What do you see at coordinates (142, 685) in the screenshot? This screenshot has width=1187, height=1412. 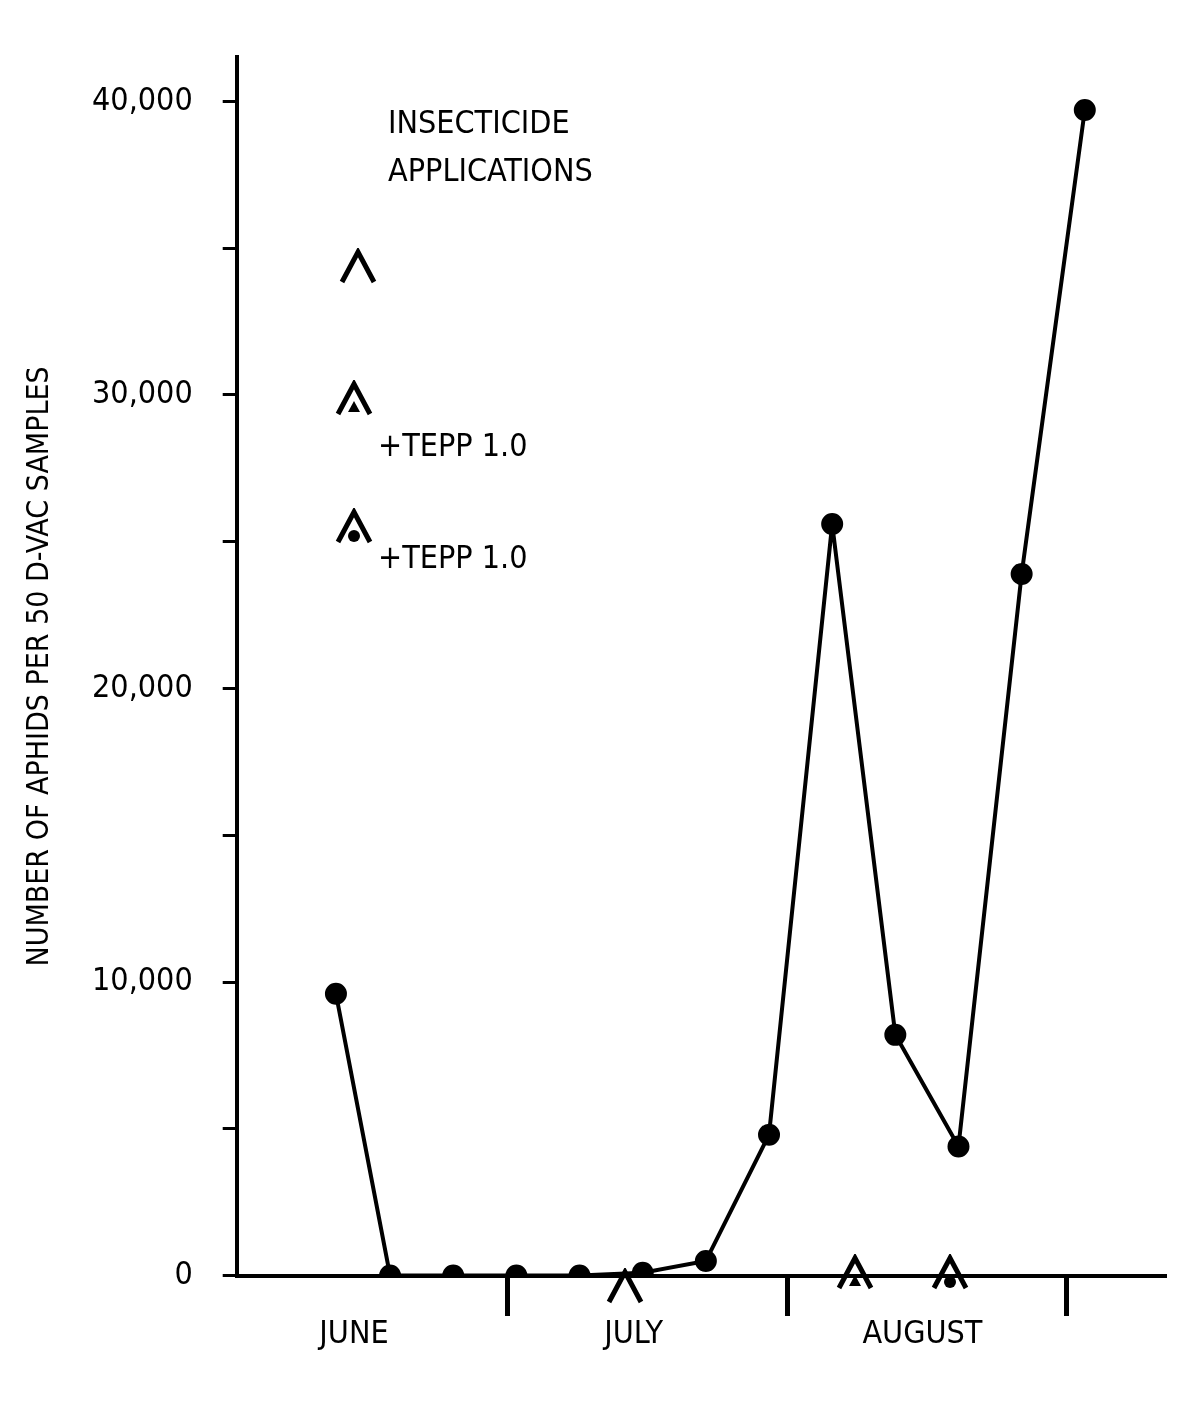 I see `y-tick-label: 20,000` at bounding box center [142, 685].